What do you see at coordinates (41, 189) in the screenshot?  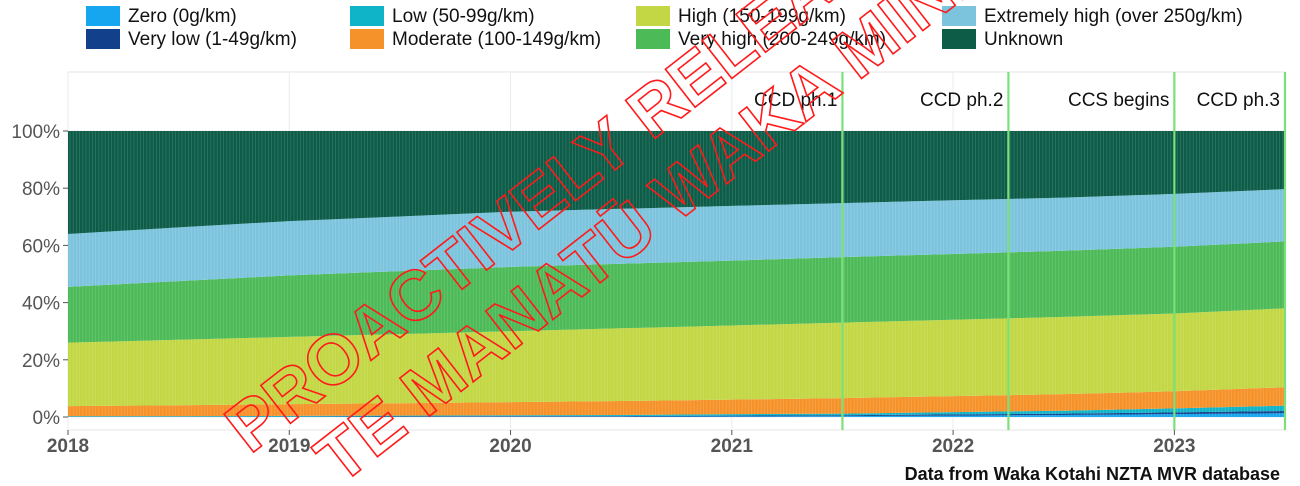 I see `ytick-label-80: 80%` at bounding box center [41, 189].